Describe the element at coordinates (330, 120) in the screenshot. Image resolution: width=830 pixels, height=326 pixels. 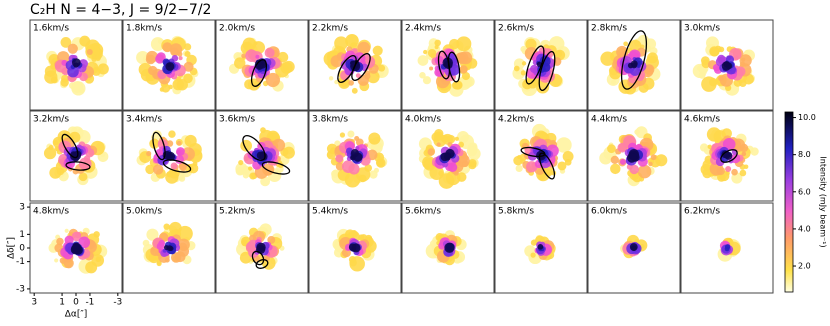
I see `velocity-label: 3.8km/s` at that location.